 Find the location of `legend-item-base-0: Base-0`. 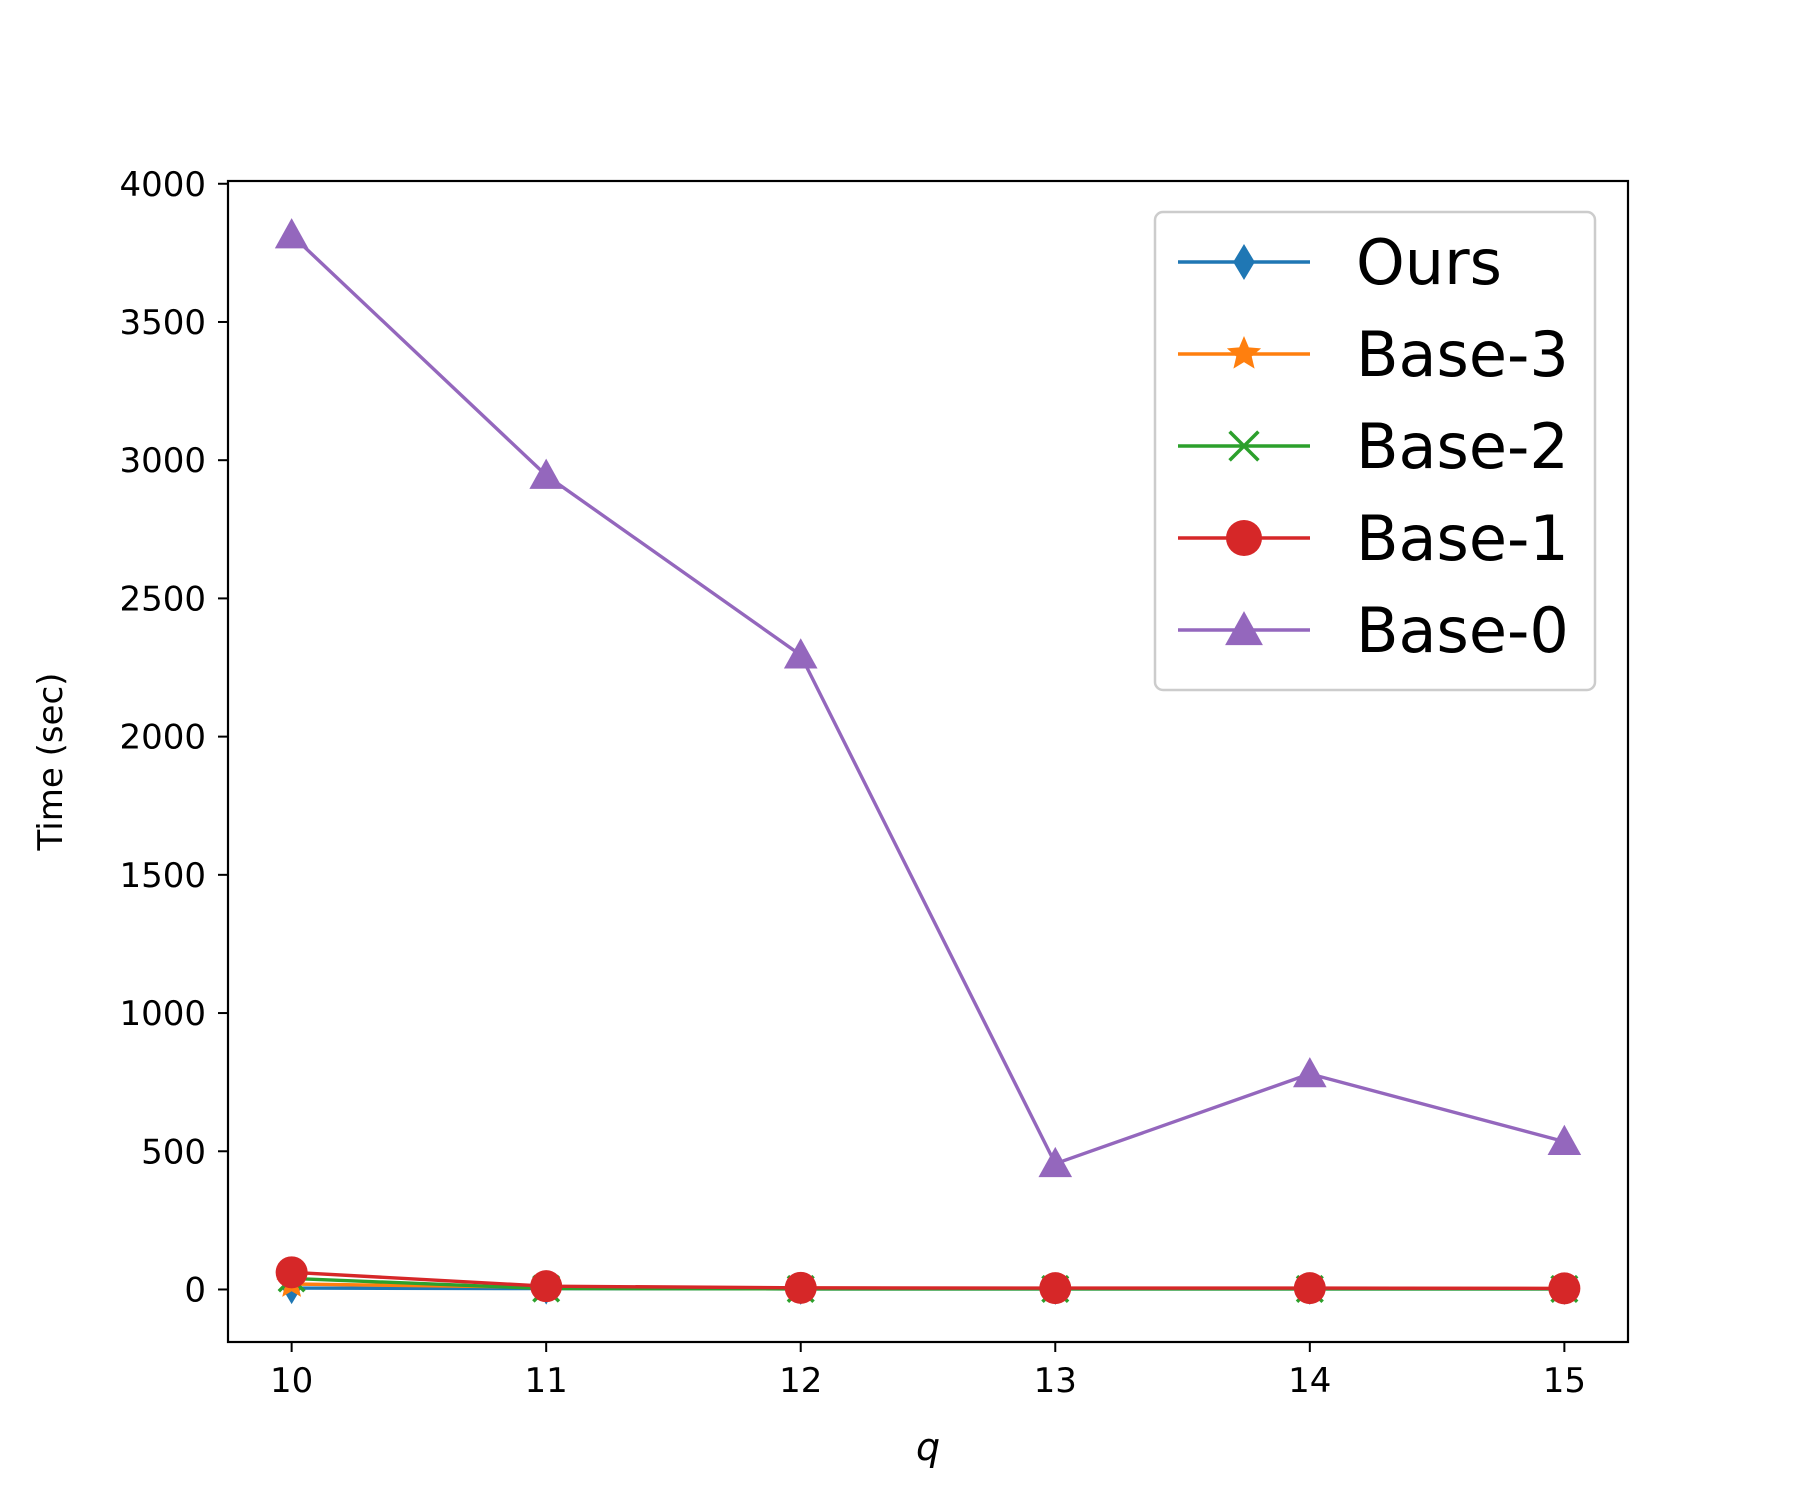

legend-item-base-0: Base-0 is located at coordinates (1373, 630).